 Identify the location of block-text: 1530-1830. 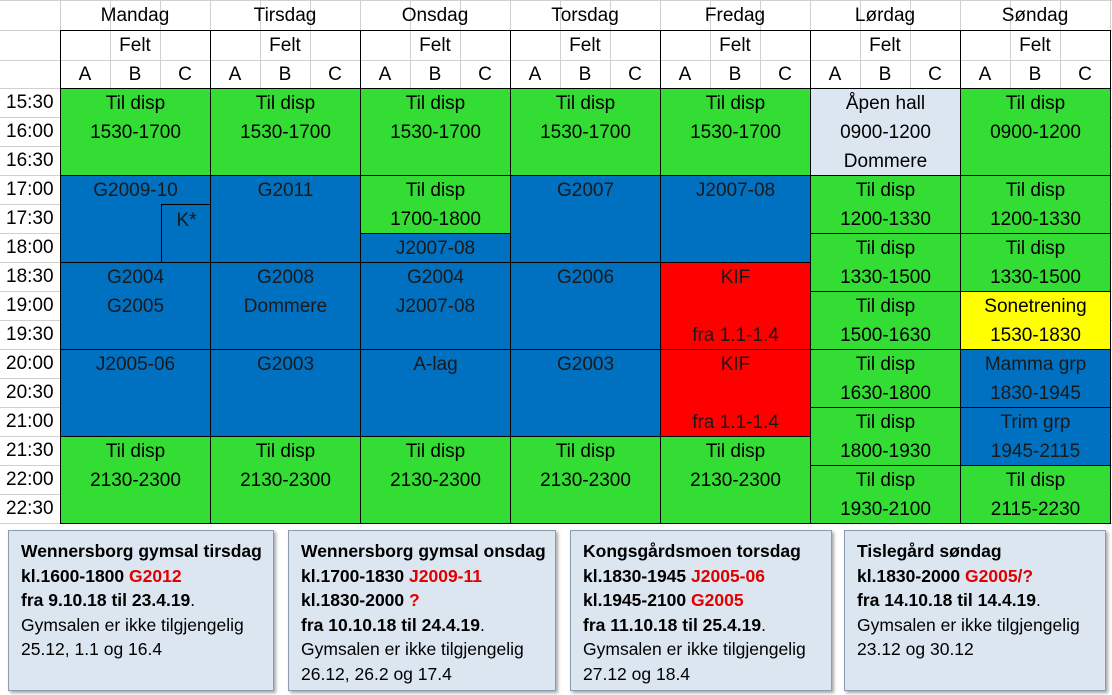
(1035, 335).